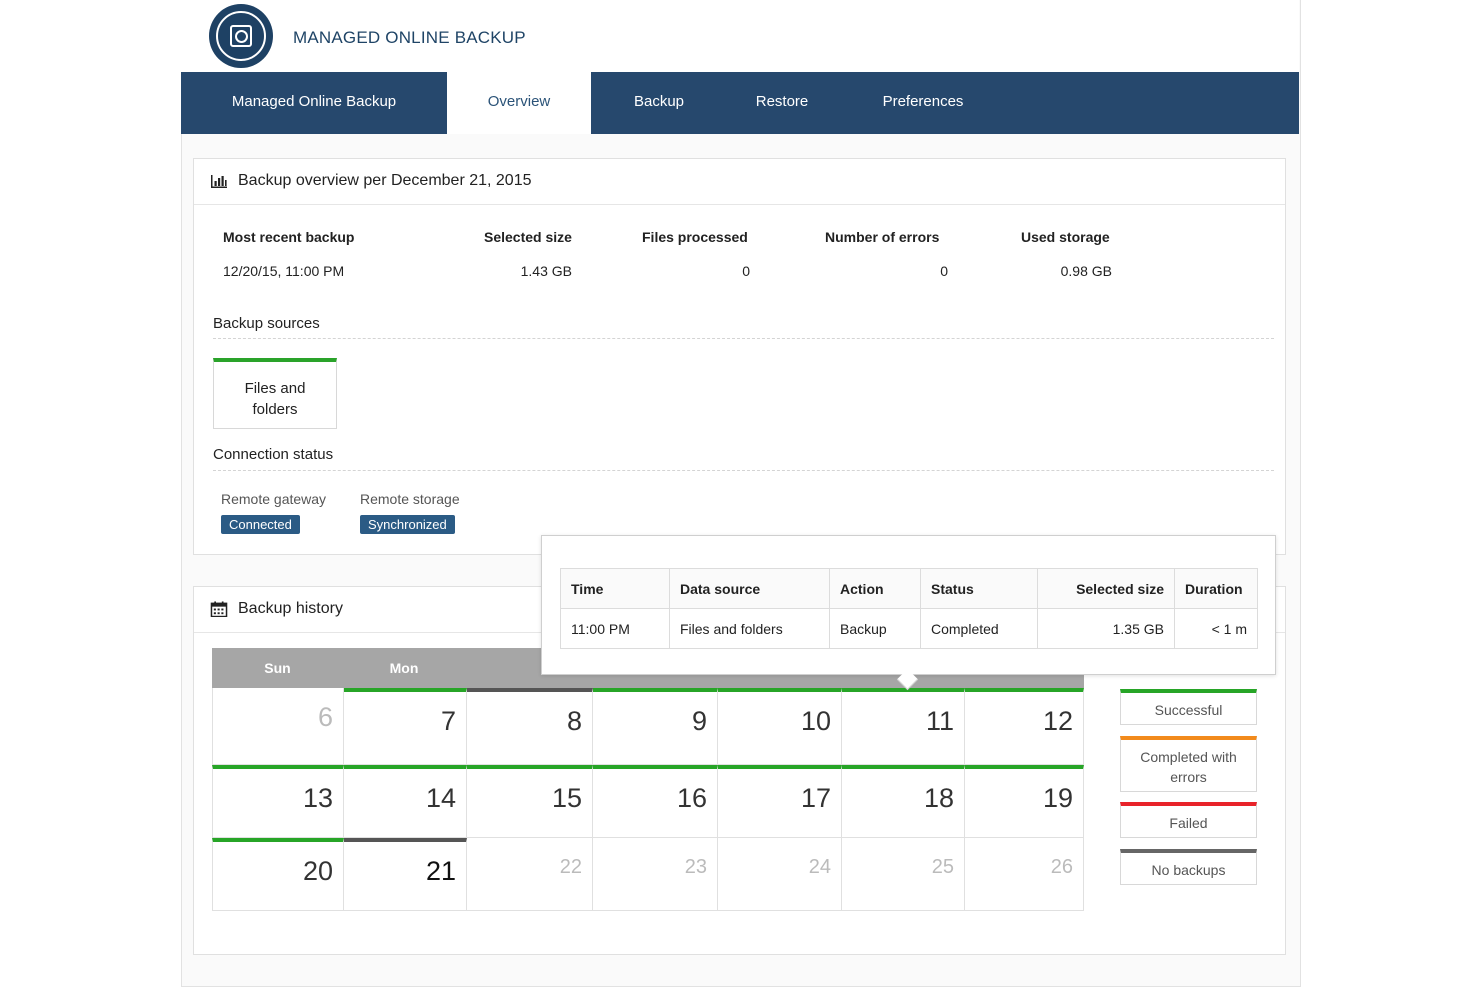 The image size is (1480, 987). Describe the element at coordinates (903, 726) in the screenshot. I see `calendar-day: 11` at that location.